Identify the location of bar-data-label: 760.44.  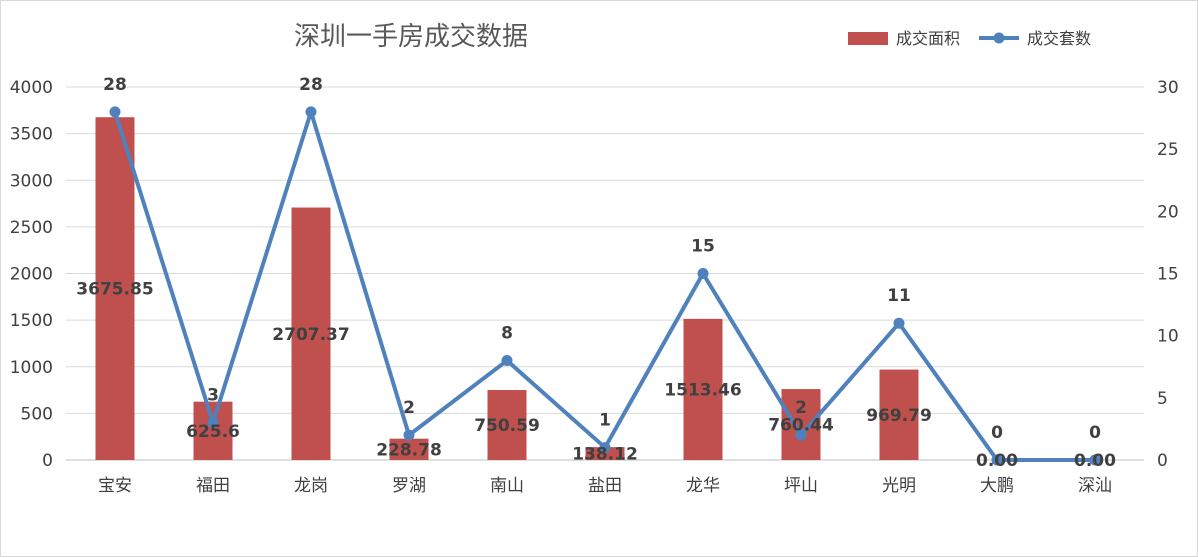
(801, 426).